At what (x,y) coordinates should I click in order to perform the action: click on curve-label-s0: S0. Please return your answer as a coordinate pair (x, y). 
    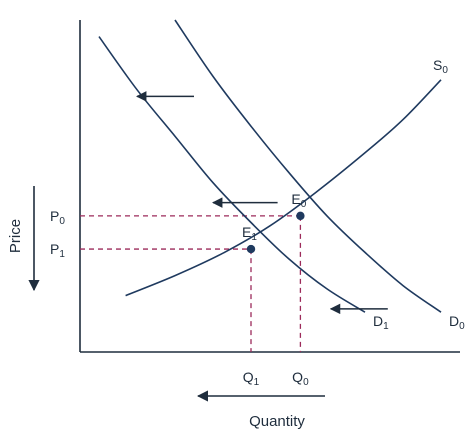
    Looking at the image, I should click on (440, 66).